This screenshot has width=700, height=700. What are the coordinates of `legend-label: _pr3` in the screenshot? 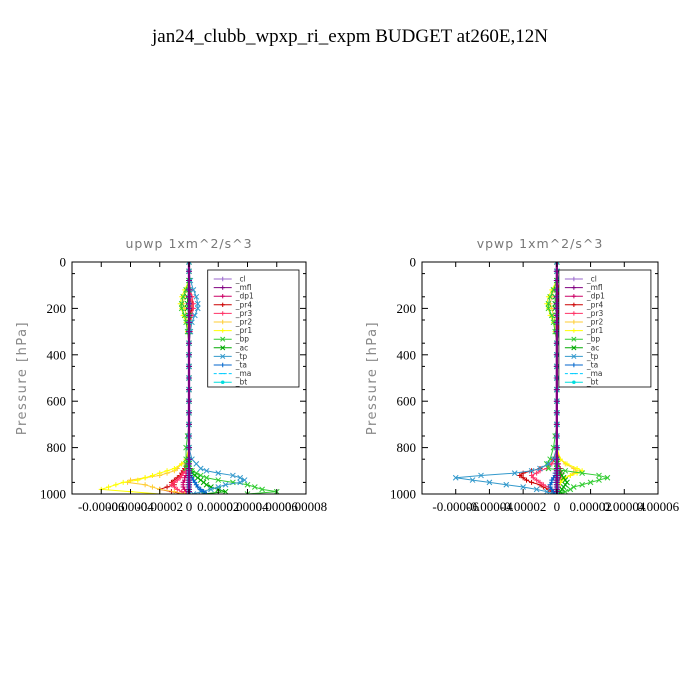 It's located at (244, 313).